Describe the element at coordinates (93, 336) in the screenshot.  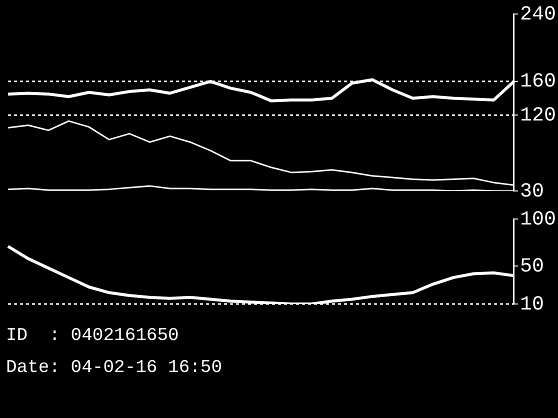
I see `text: ID : 0402161650` at that location.